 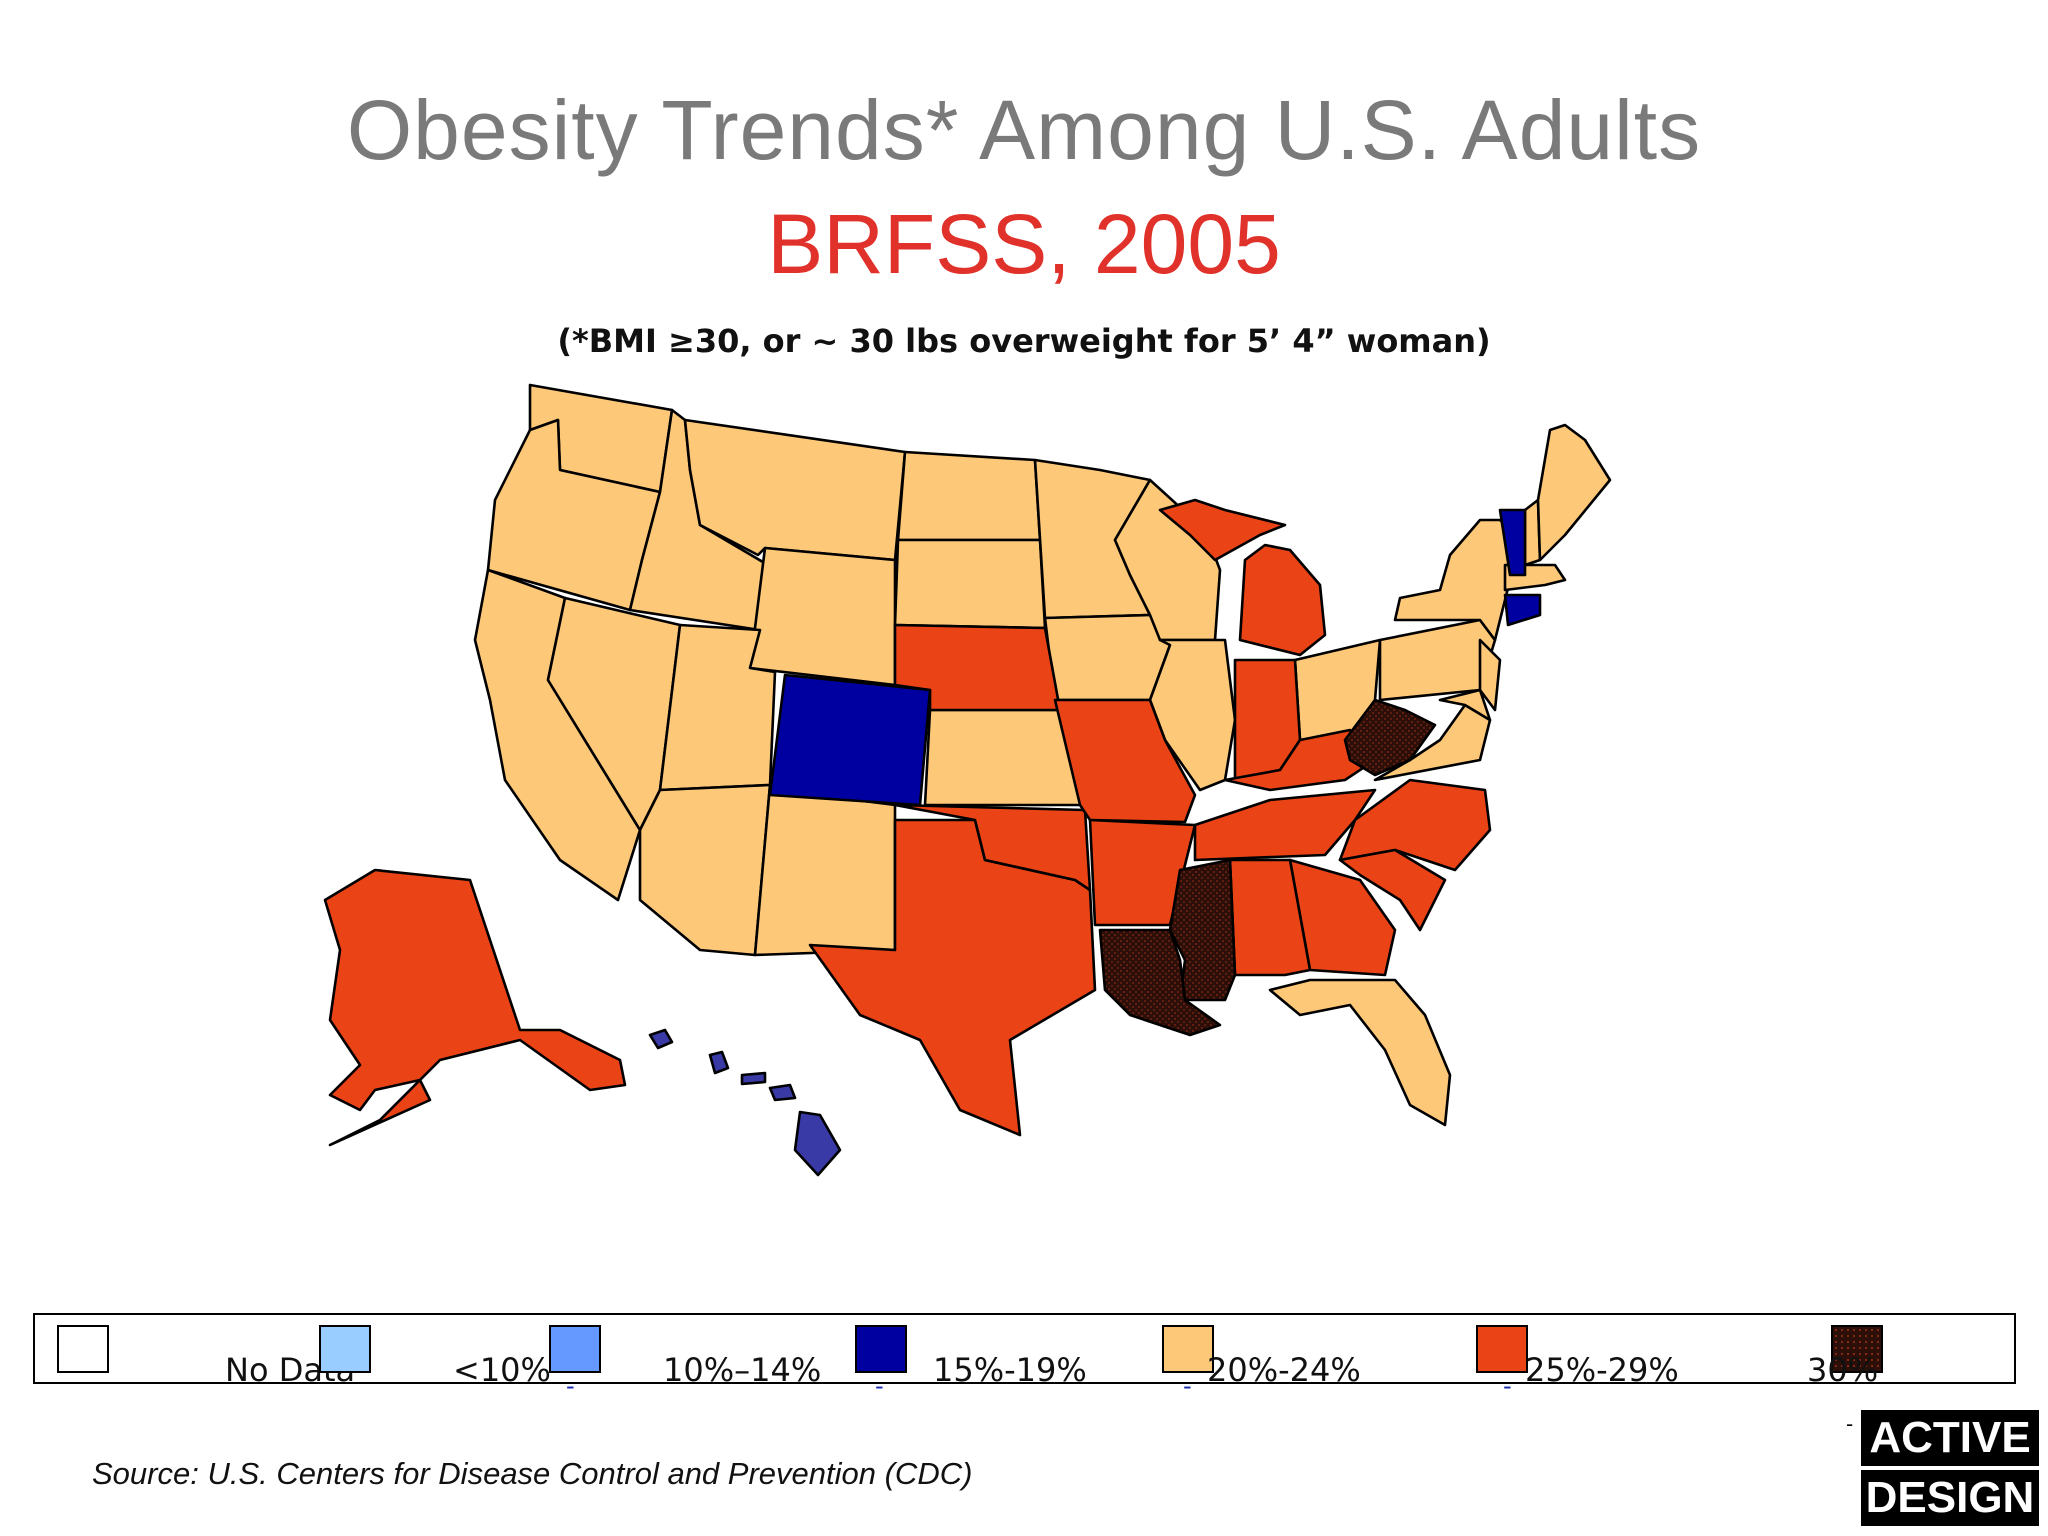 What do you see at coordinates (822, 616) in the screenshot?
I see `state-wyoming` at bounding box center [822, 616].